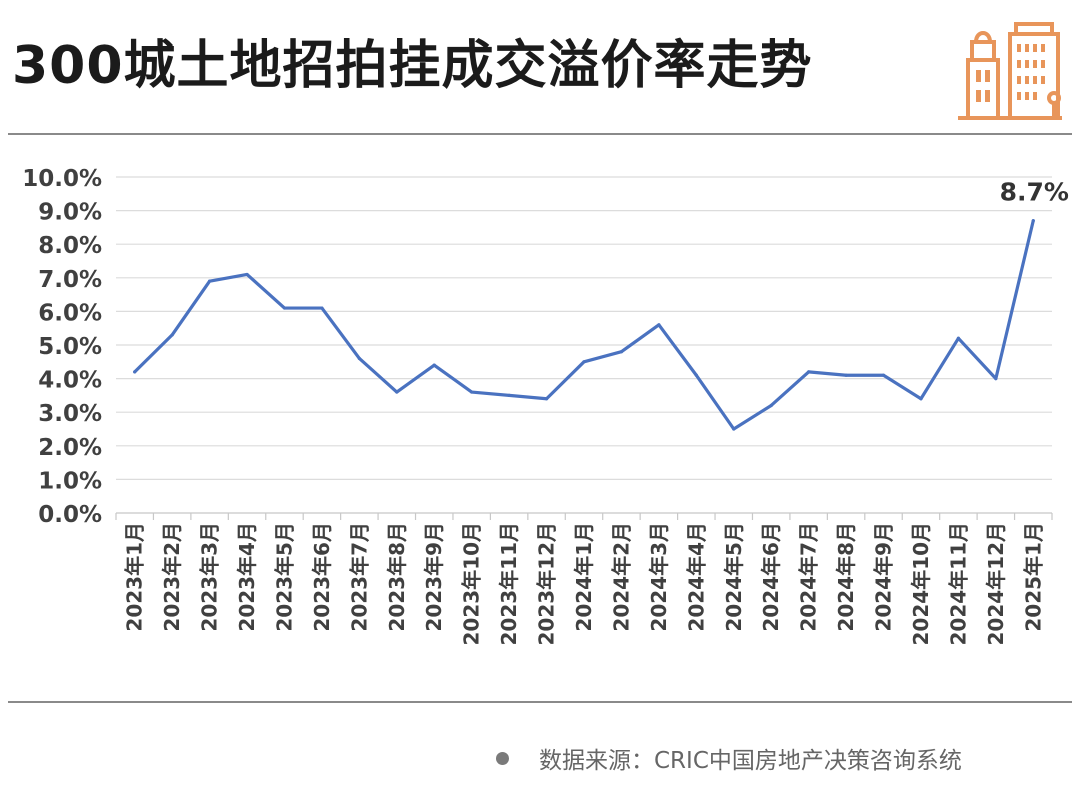  What do you see at coordinates (359, 577) in the screenshot?
I see `x-tick-label: 2023年7月` at bounding box center [359, 577].